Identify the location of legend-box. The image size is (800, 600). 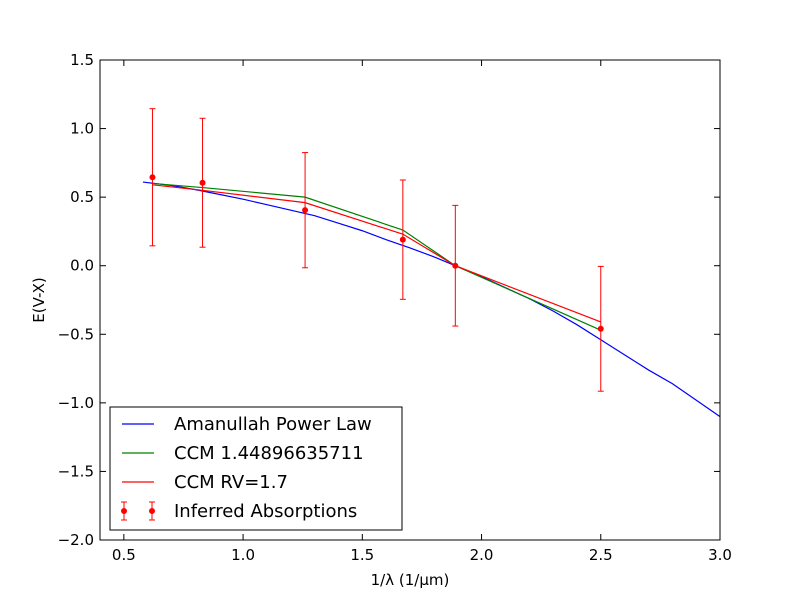
(256, 468).